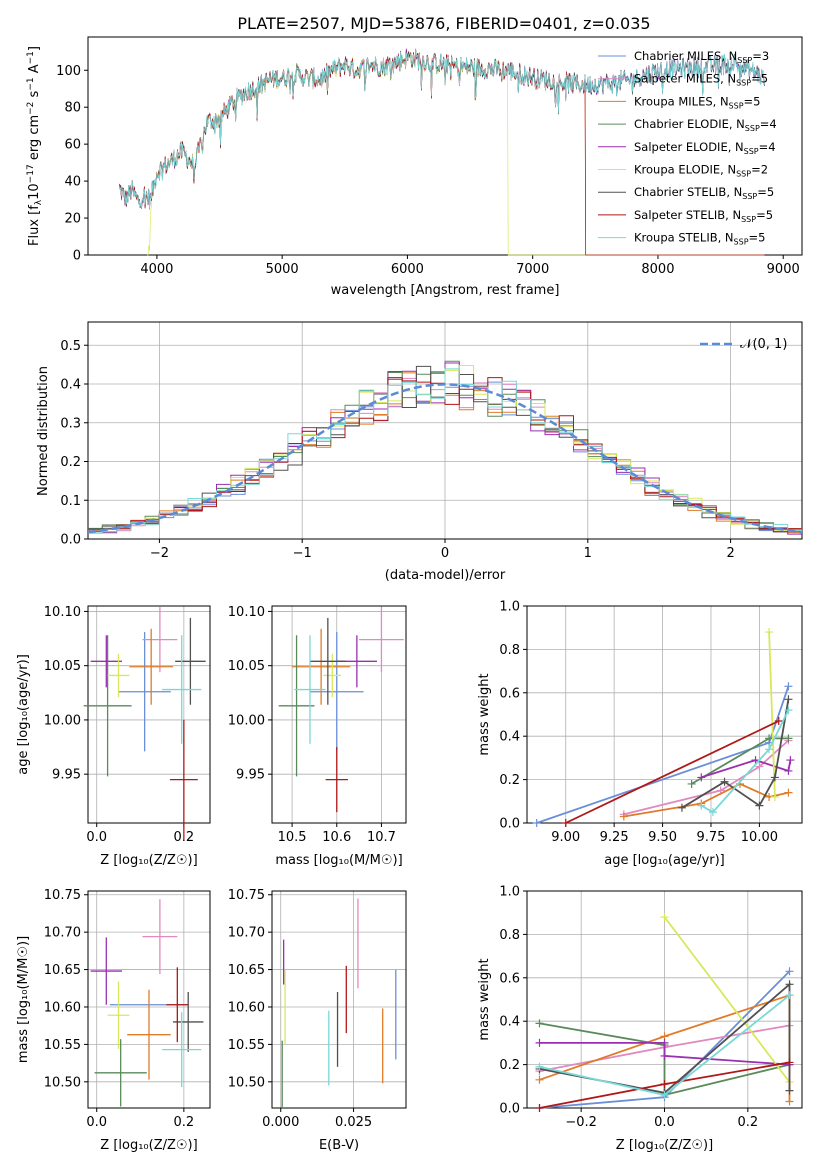 This screenshot has width=819, height=1170. Describe the element at coordinates (407, 269) in the screenshot. I see `x-tick-label: 6000` at that location.